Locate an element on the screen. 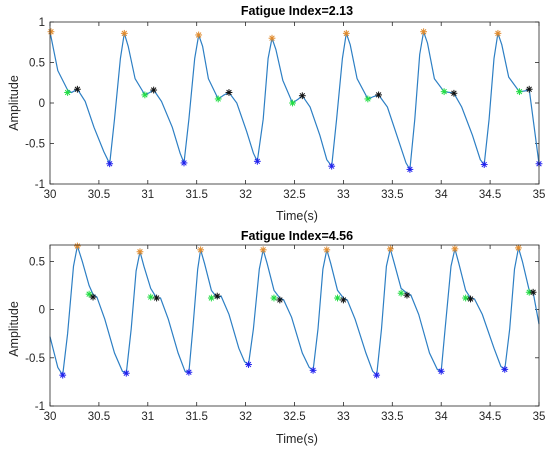  y-tick-label: 1 is located at coordinates (42, 23).